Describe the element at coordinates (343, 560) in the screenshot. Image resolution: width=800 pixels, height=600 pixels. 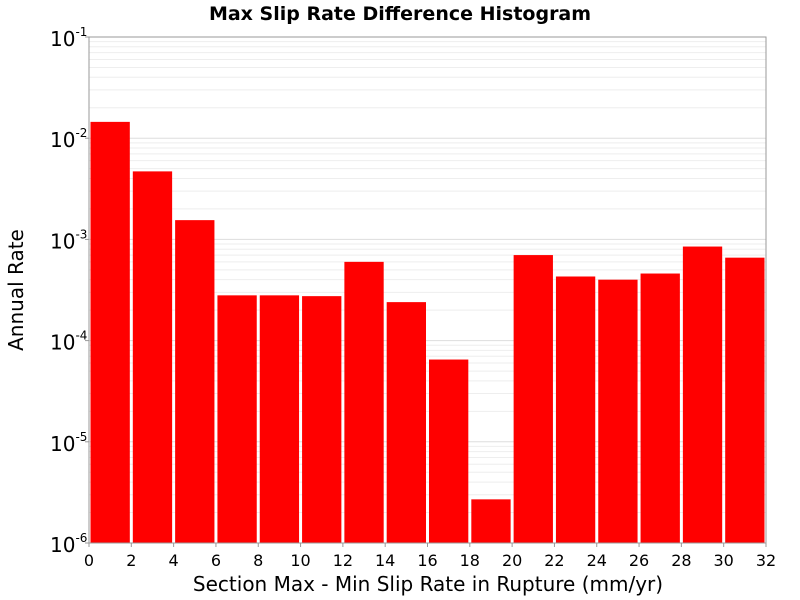
I see `x-tick-label: 12` at that location.